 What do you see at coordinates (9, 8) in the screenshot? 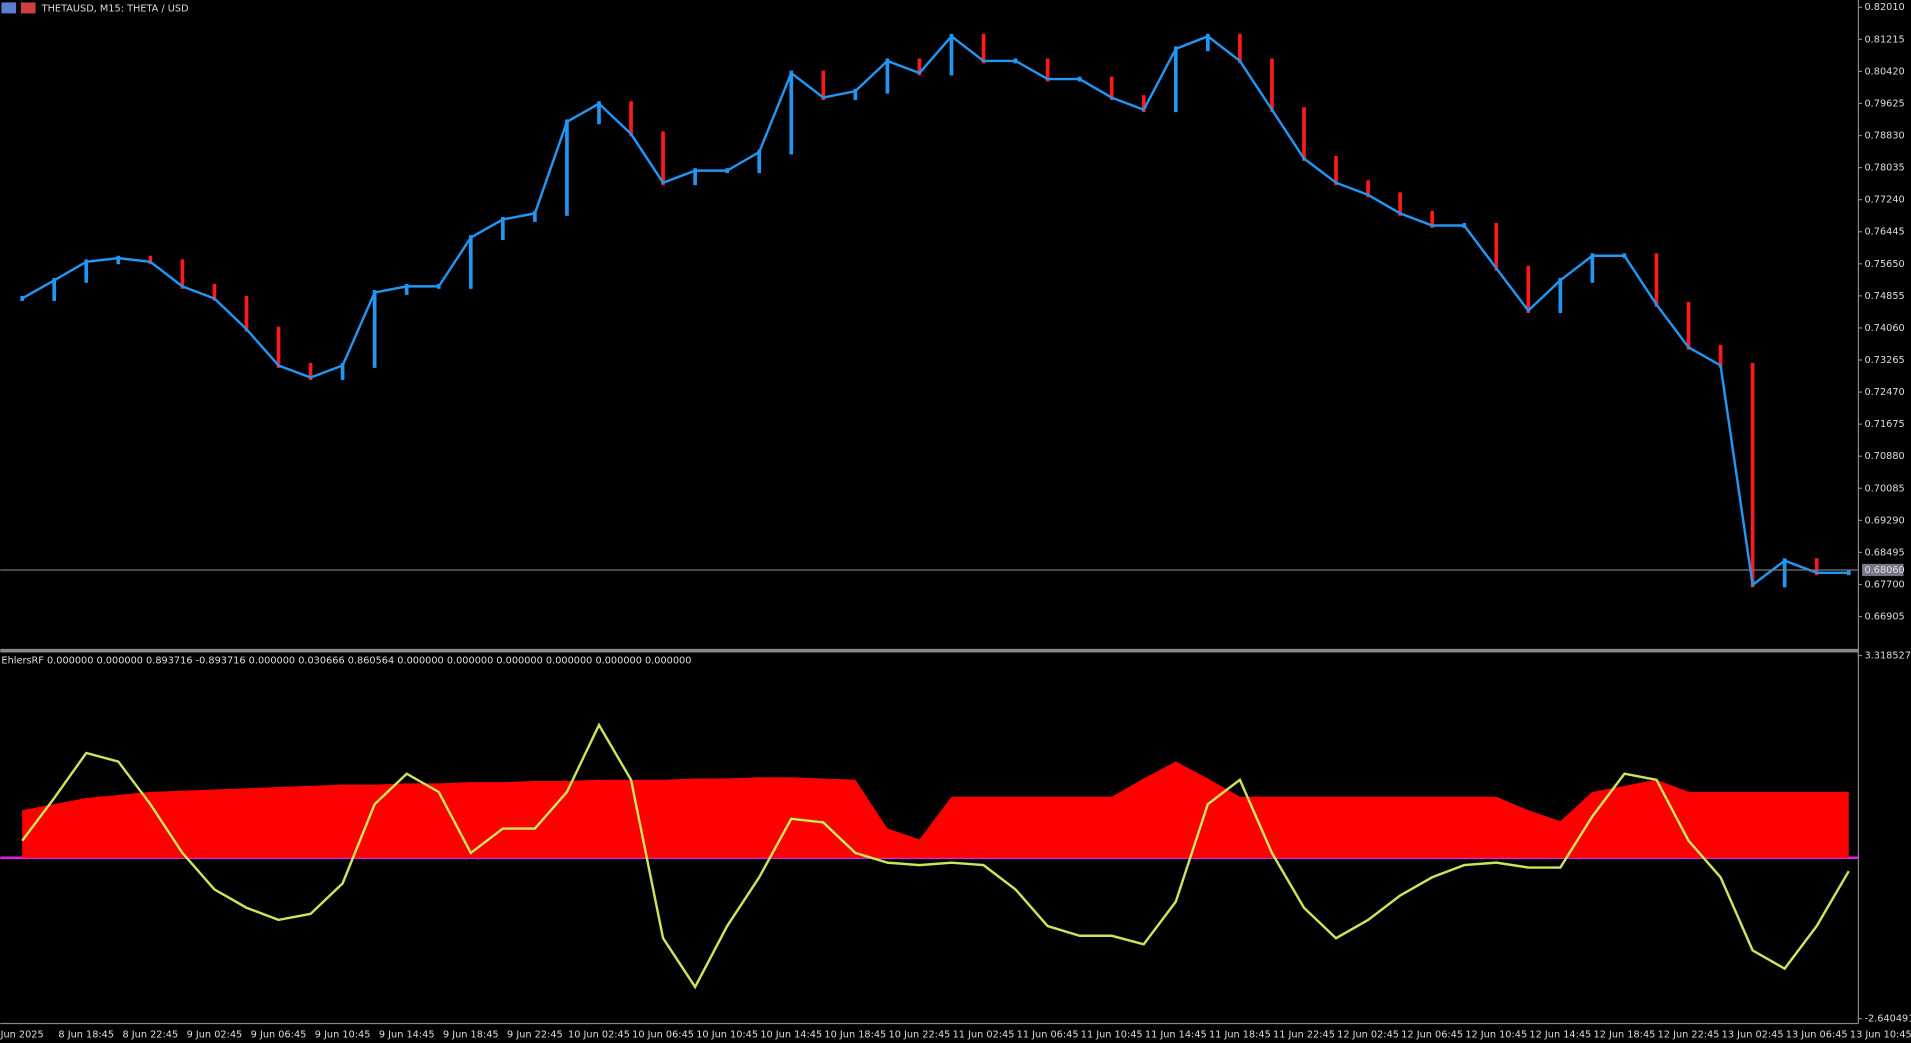
I see `menu-icon` at bounding box center [9, 8].